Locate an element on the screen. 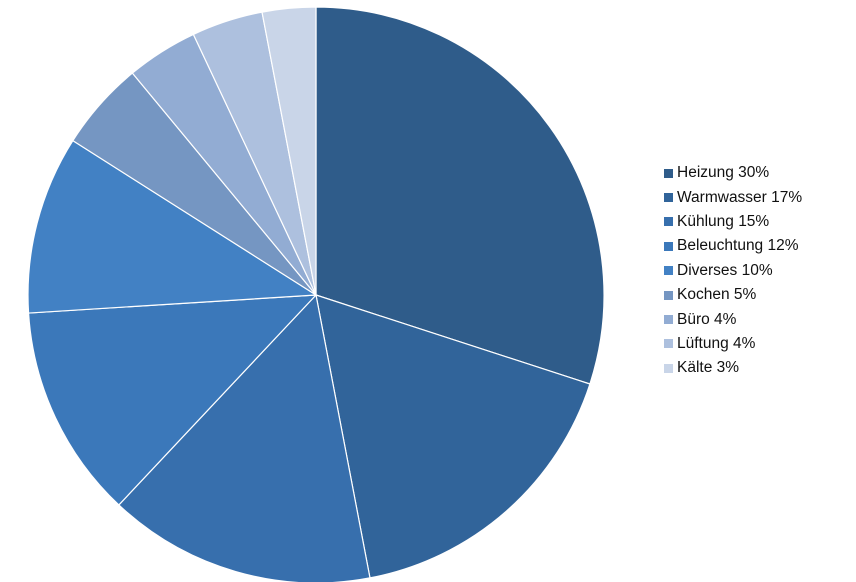 This screenshot has height=582, width=856. legend-item: Beleuchtung 12% is located at coordinates (733, 246).